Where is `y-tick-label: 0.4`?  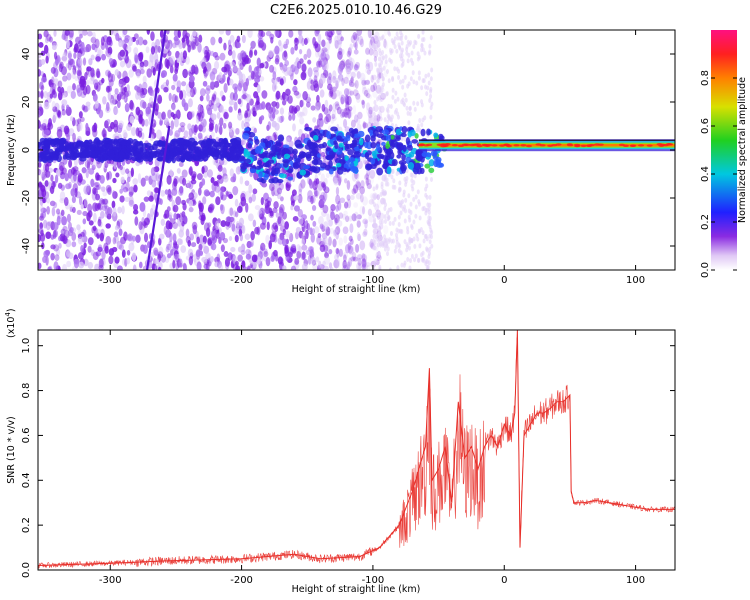 y-tick-label: 0.4 is located at coordinates (26, 480).